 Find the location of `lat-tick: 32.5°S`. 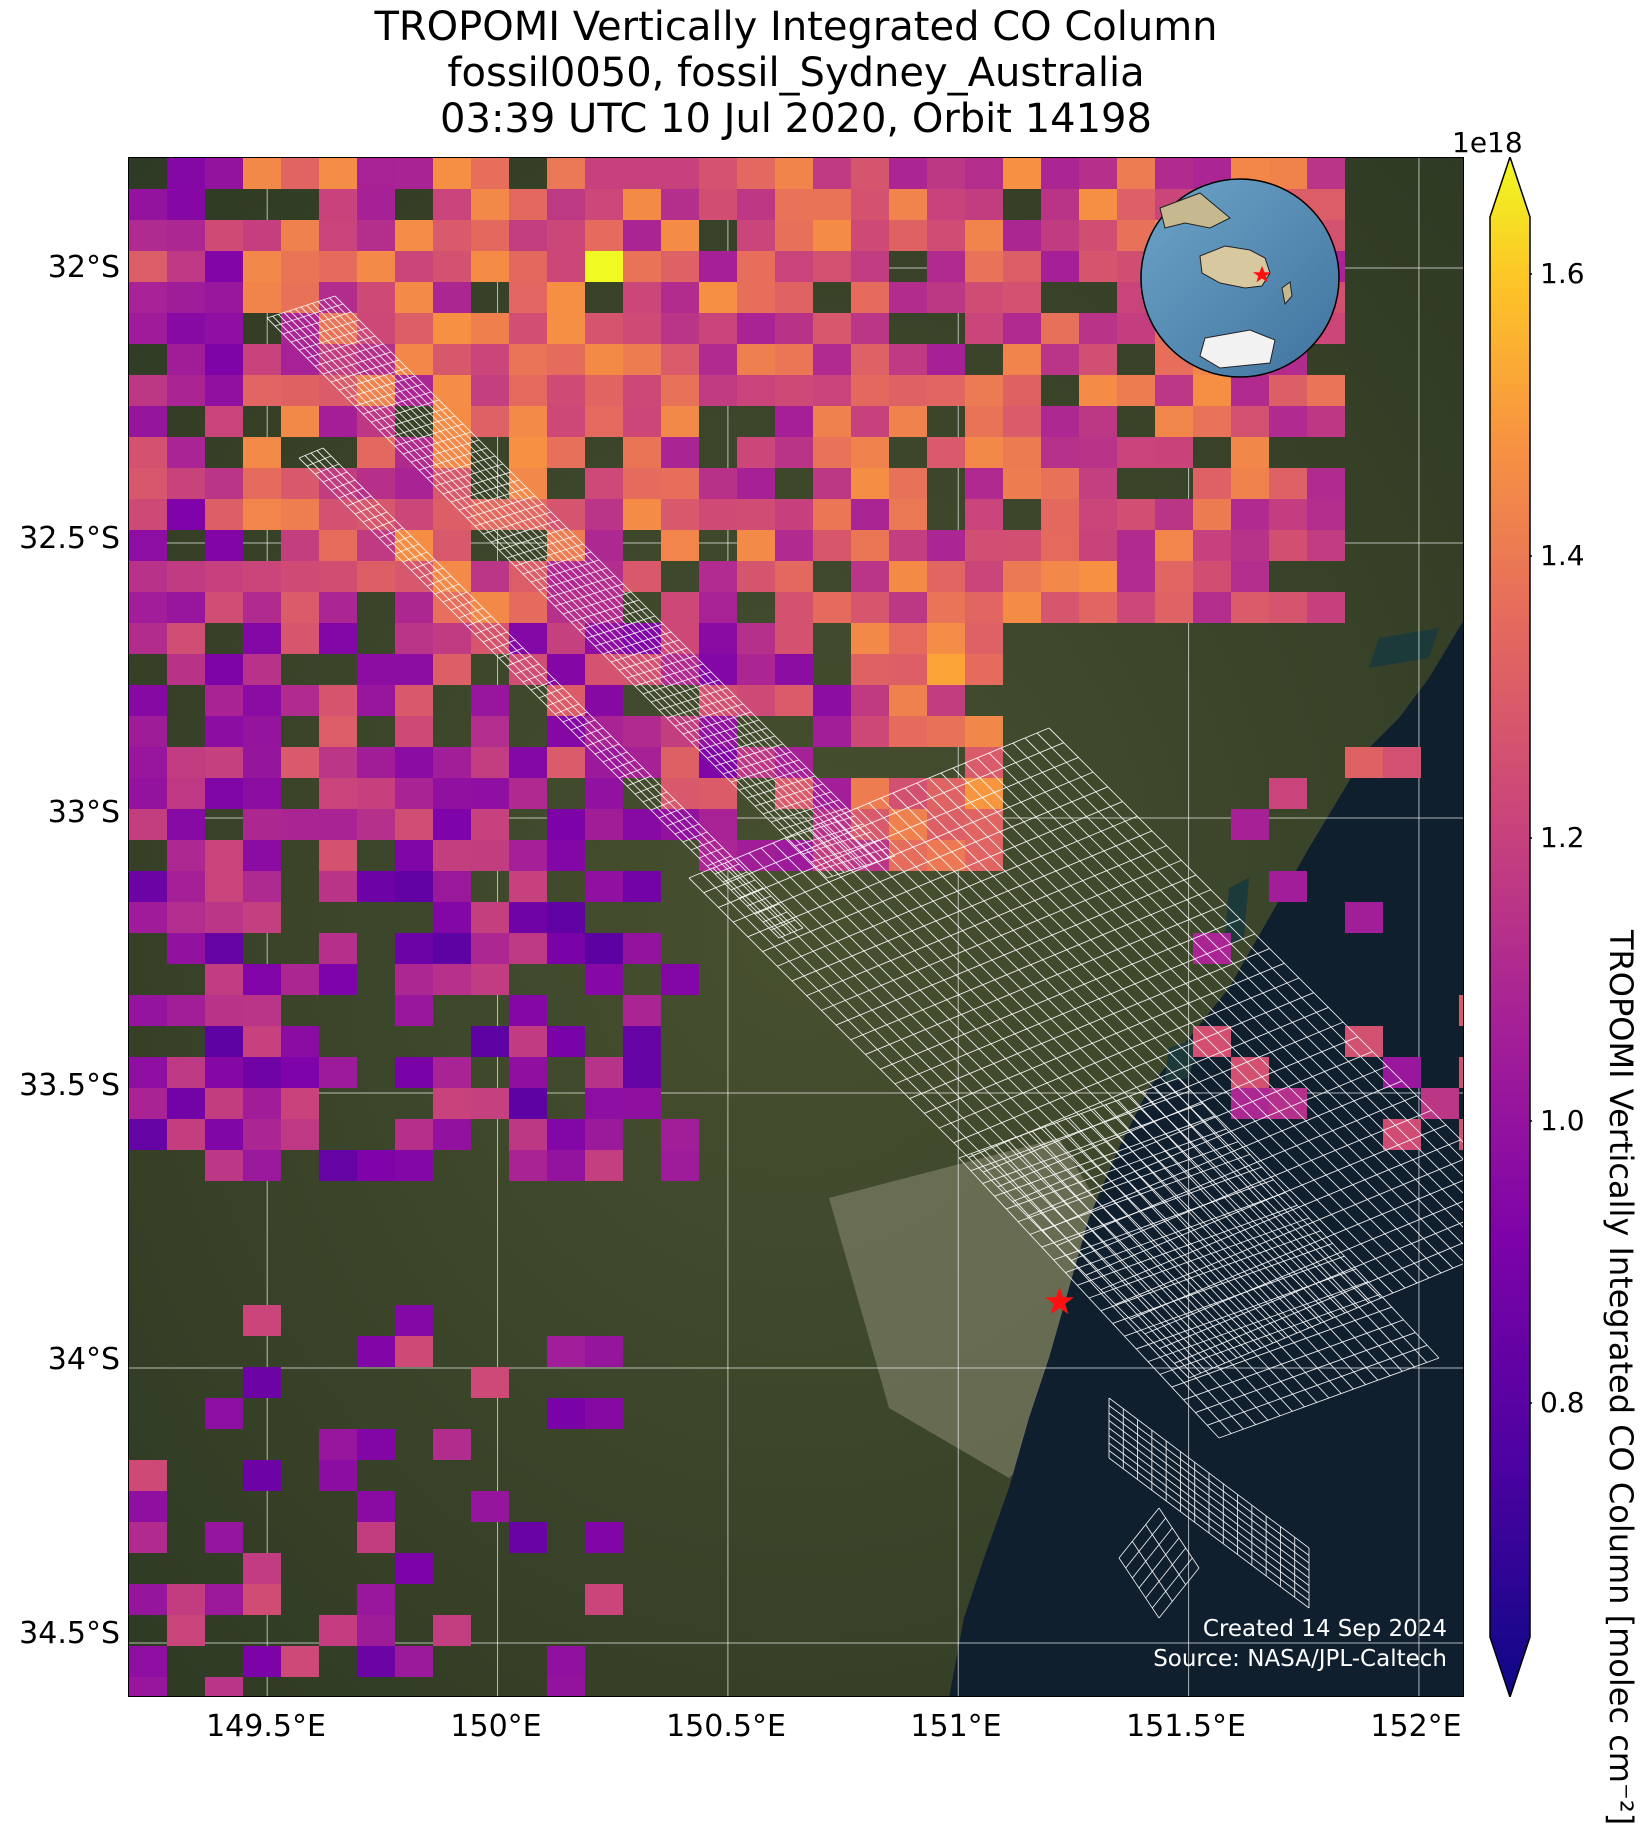

lat-tick: 32.5°S is located at coordinates (69, 539).